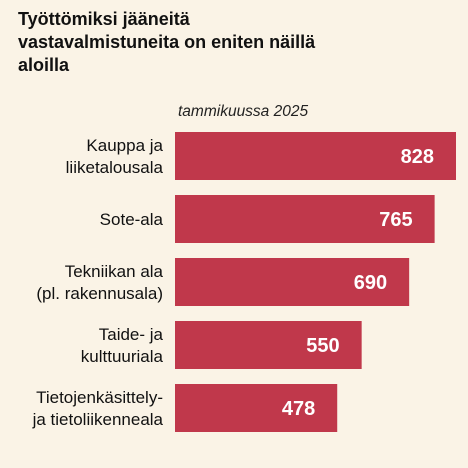 Image resolution: width=468 pixels, height=468 pixels. Describe the element at coordinates (298, 409) in the screenshot. I see `value-label-4: 478` at that location.